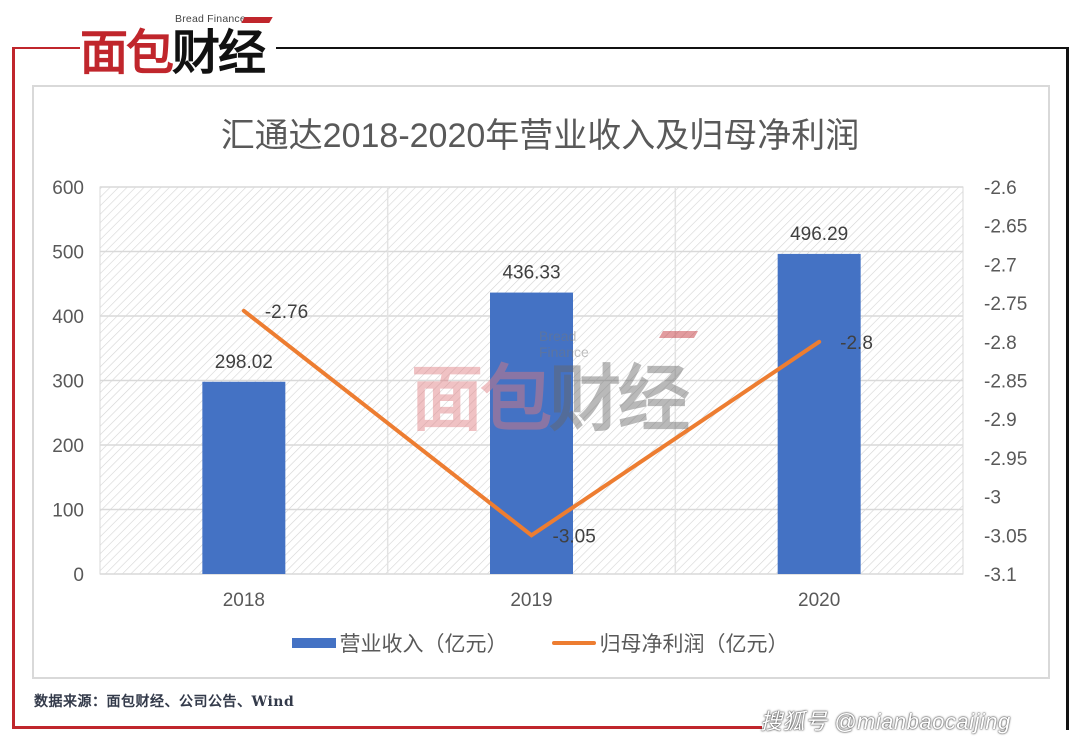 The height and width of the screenshot is (740, 1080). What do you see at coordinates (672, 48) in the screenshot?
I see `frame-top-black-border` at bounding box center [672, 48].